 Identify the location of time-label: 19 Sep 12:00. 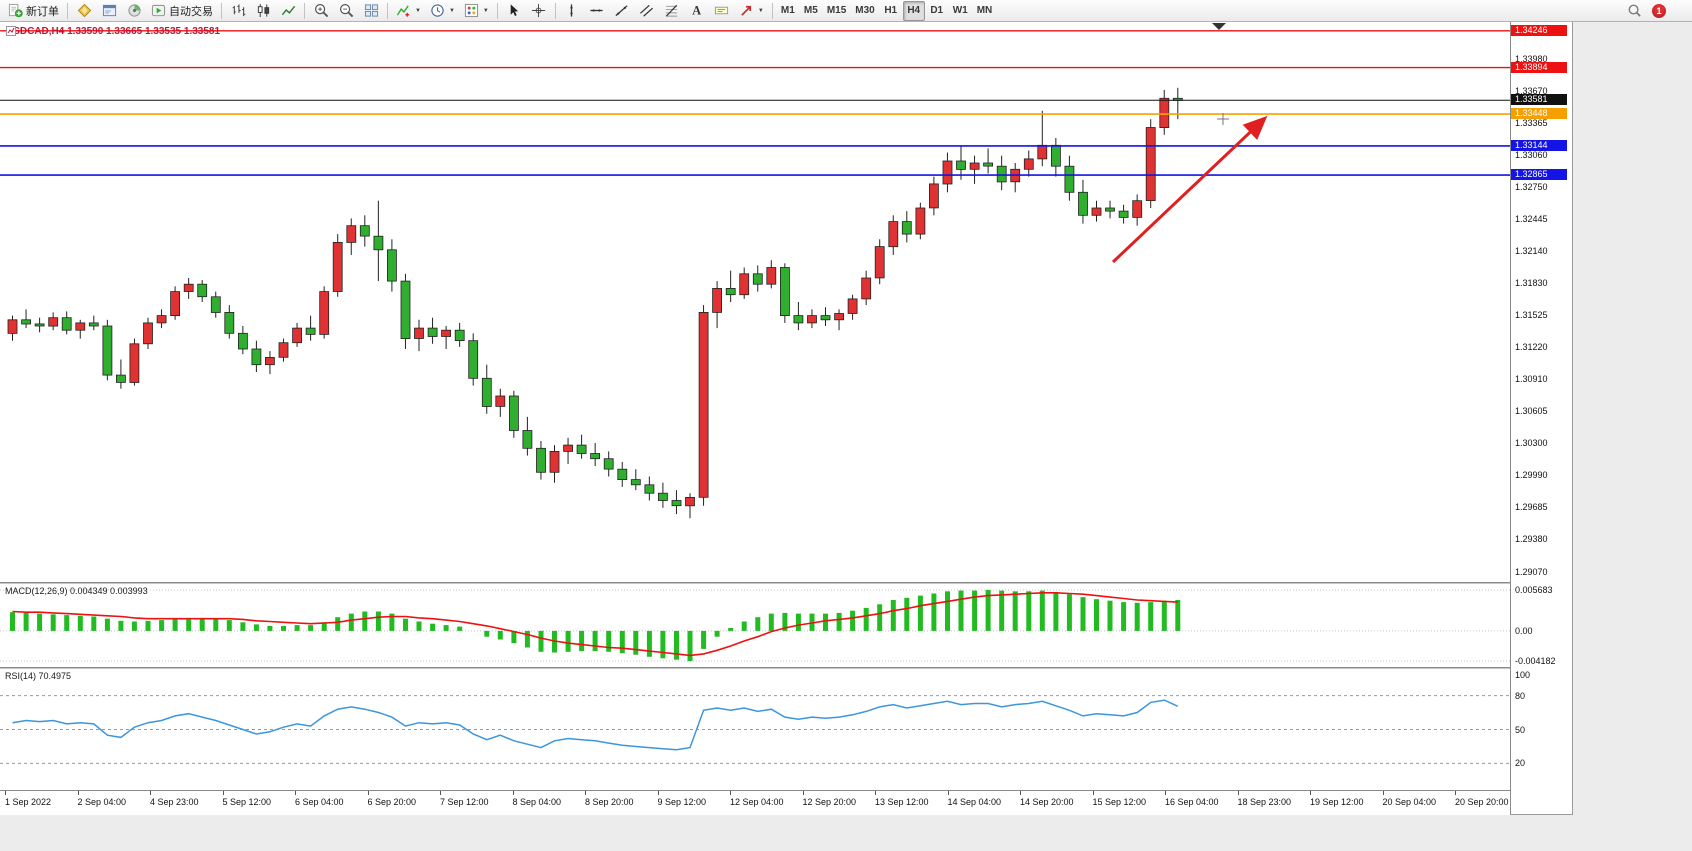
(1337, 802).